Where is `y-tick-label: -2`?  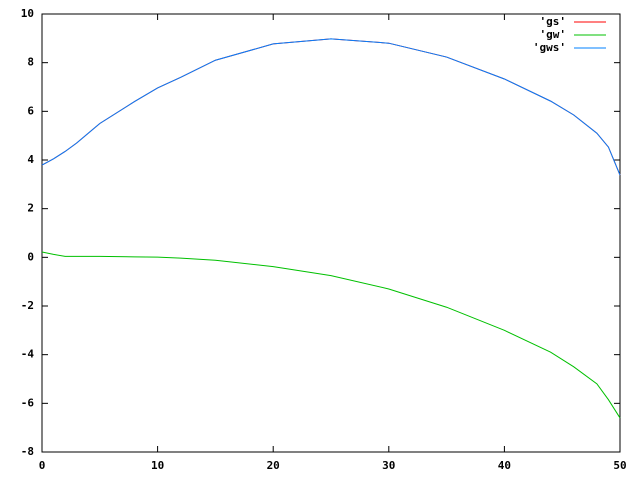
y-tick-label: -2 is located at coordinates (27, 305).